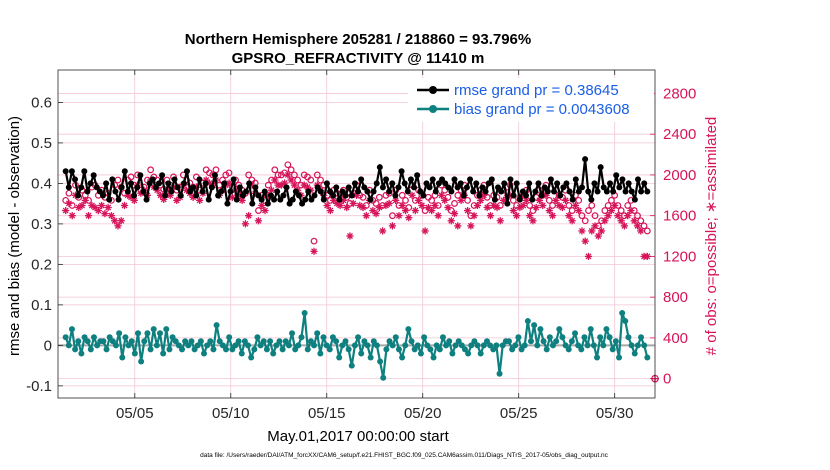  Describe the element at coordinates (135, 413) in the screenshot. I see `x-tick-label: 05/05` at that location.